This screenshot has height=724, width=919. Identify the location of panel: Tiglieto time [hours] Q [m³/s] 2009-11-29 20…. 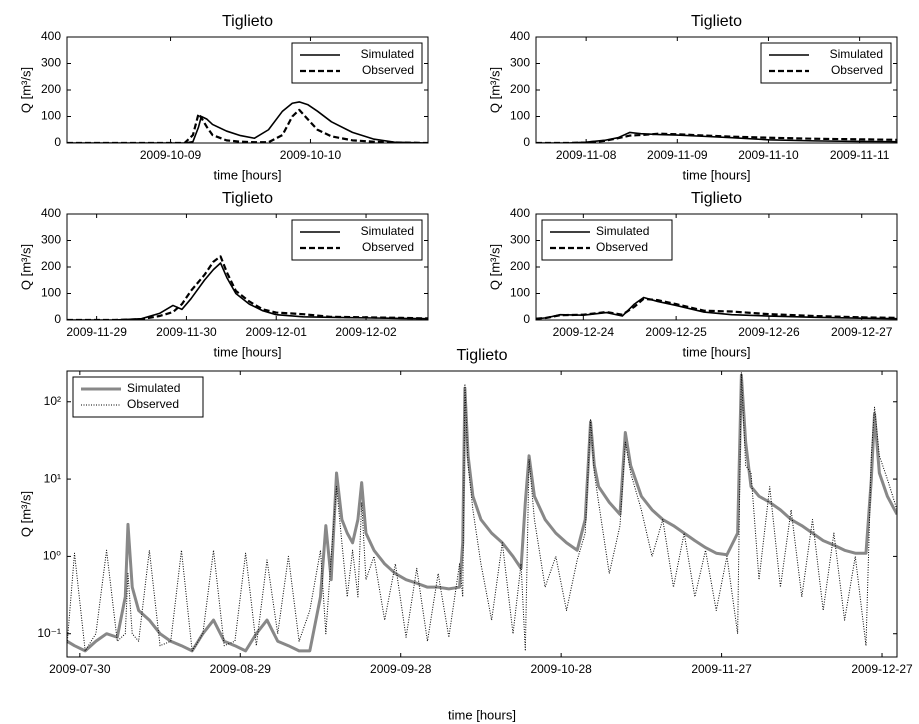
(223, 274).